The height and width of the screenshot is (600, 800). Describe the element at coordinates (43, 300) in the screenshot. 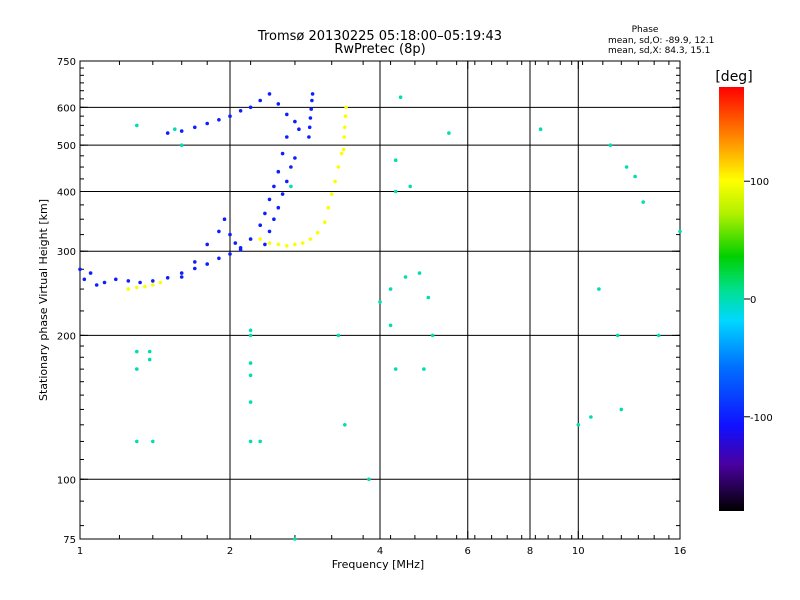

I see `y-axis-label: Stationary phase Virtual Height [km]` at that location.